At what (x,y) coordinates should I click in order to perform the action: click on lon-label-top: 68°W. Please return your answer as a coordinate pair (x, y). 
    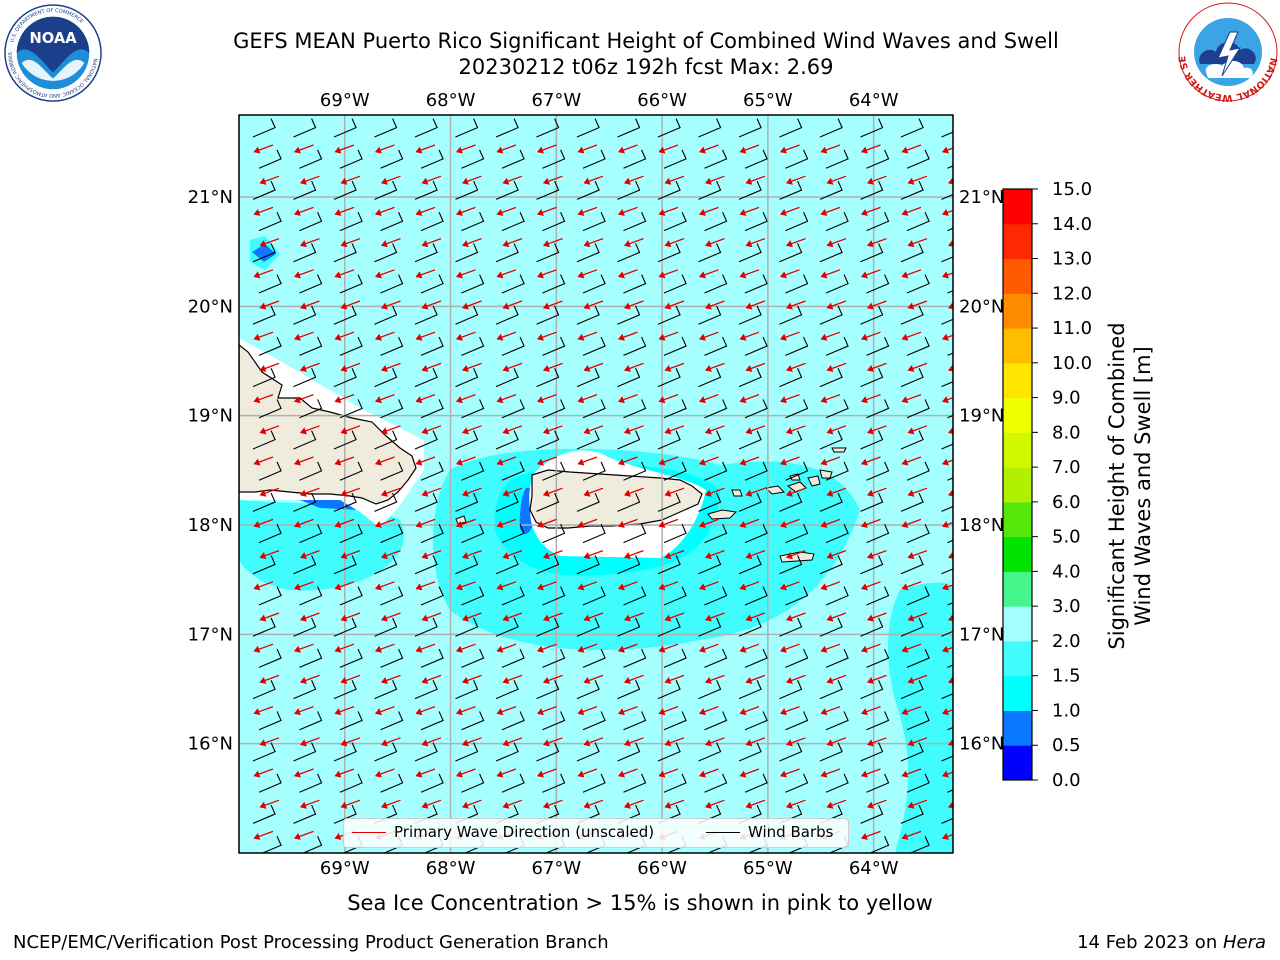
    Looking at the image, I should click on (451, 100).